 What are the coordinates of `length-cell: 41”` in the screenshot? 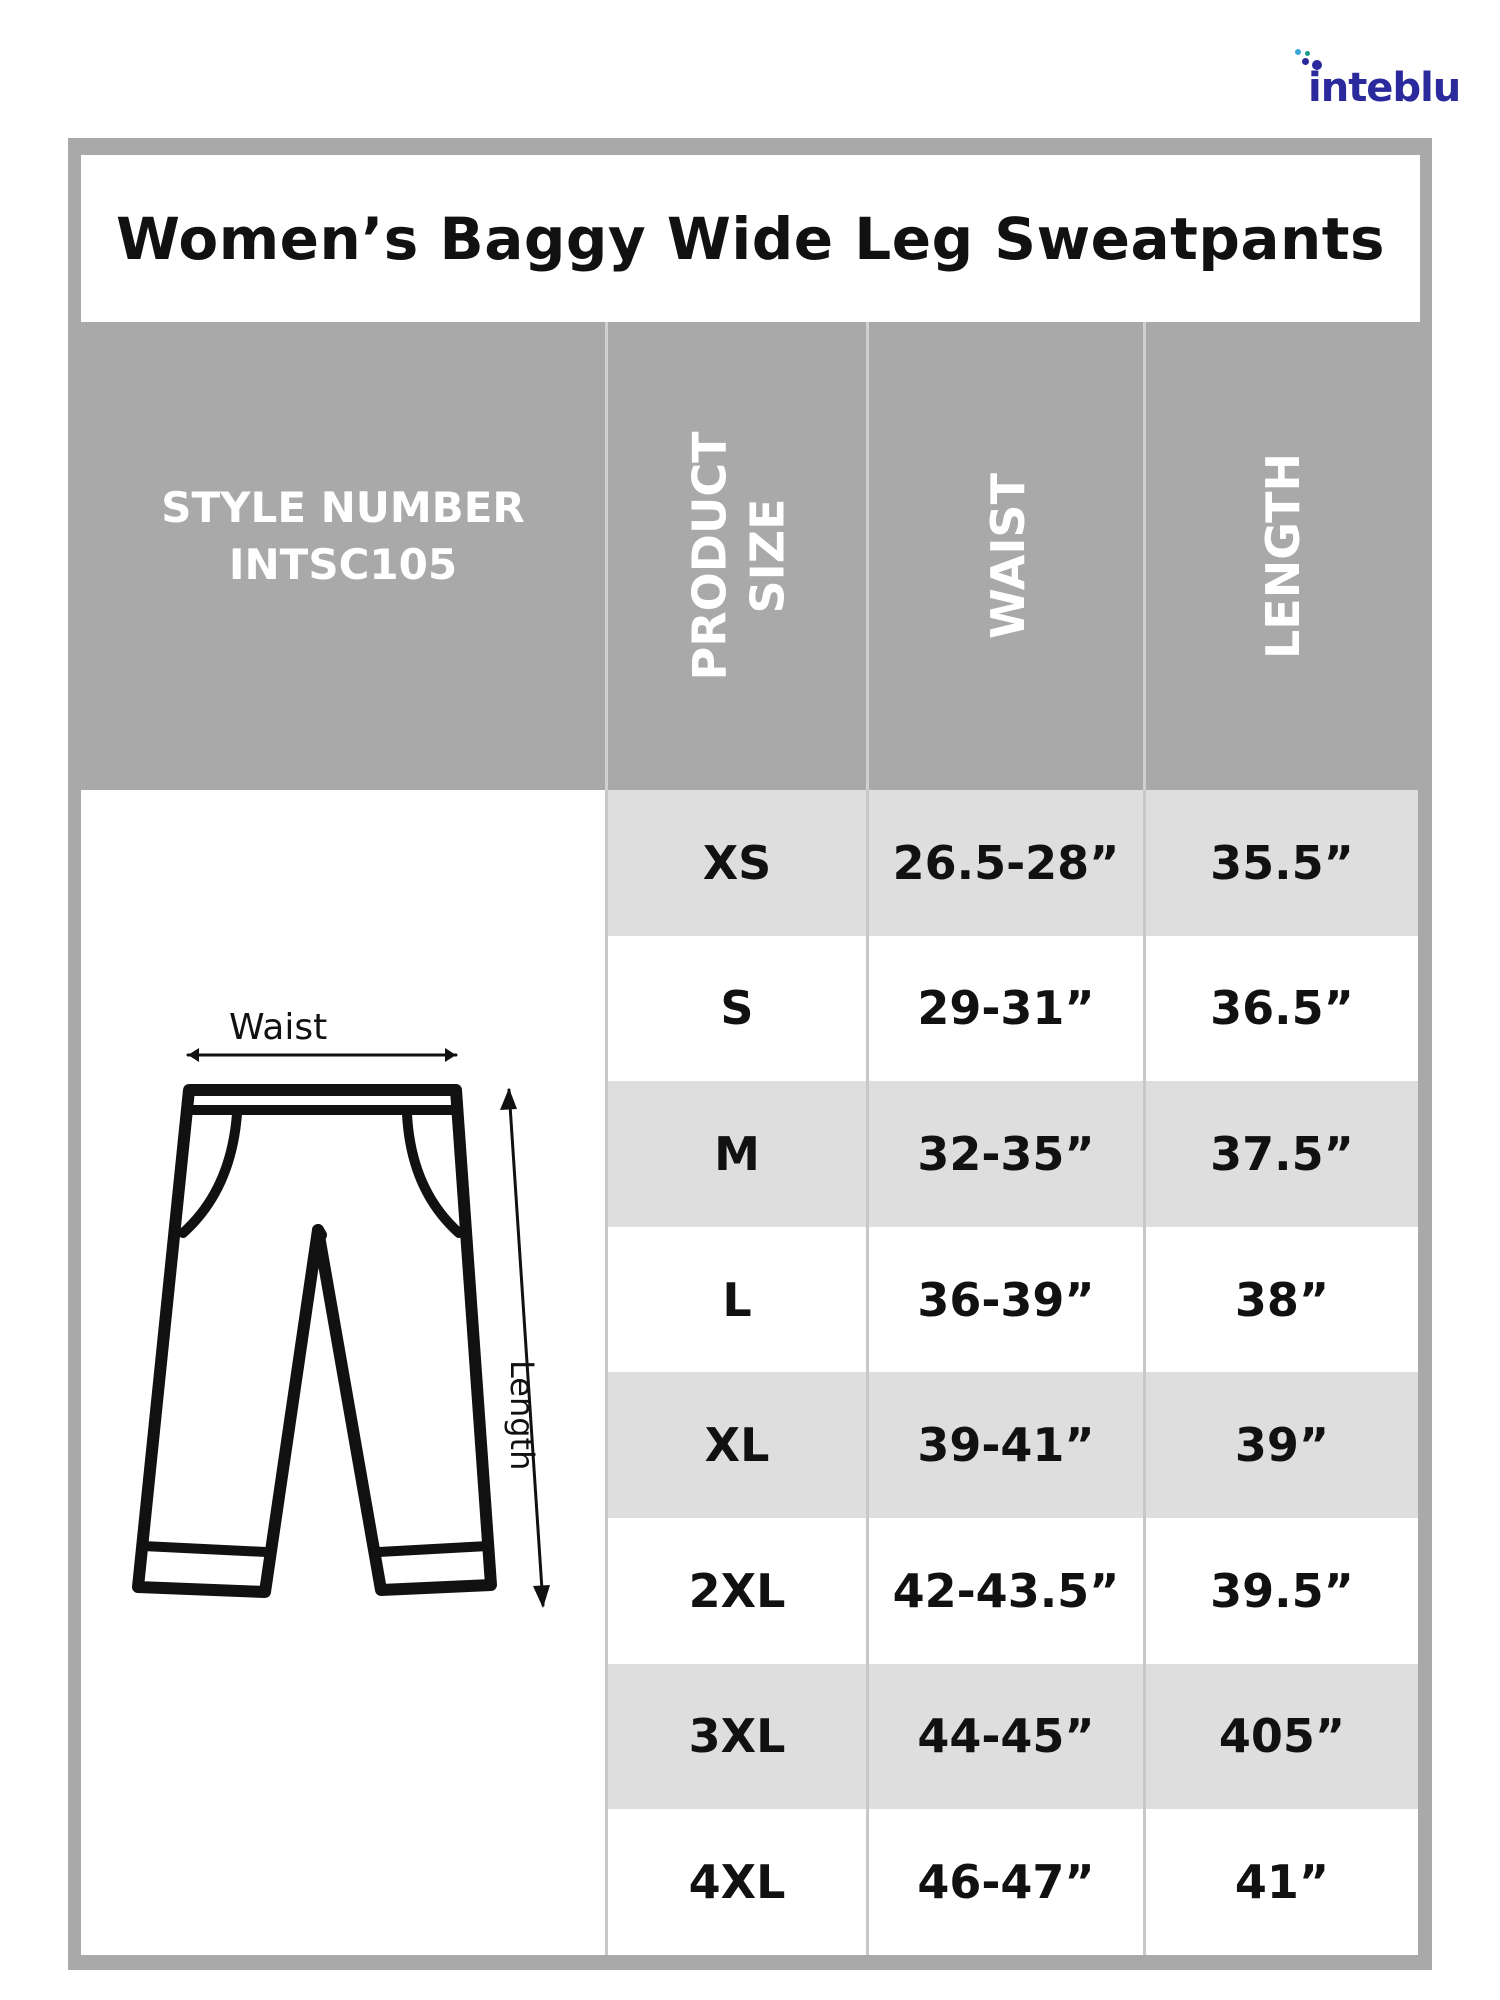 It's located at (1280, 1882).